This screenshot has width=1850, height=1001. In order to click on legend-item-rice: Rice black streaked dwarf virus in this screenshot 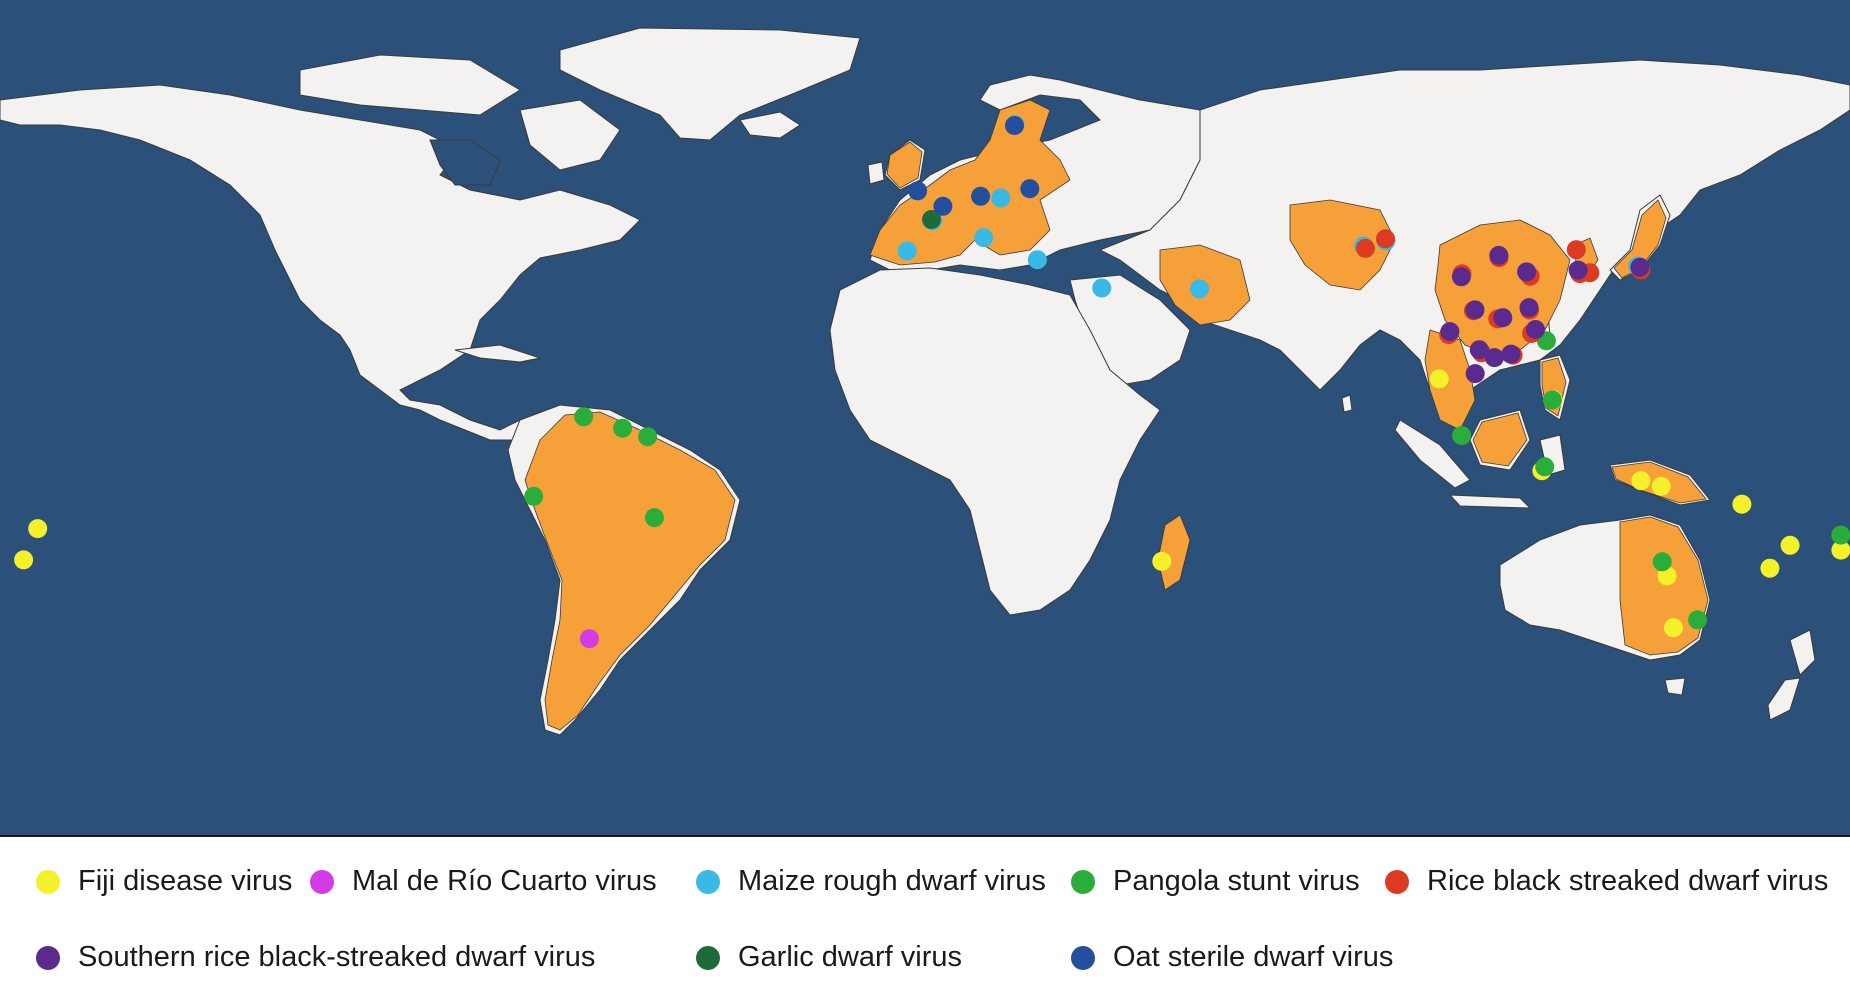, I will do `click(1606, 881)`.